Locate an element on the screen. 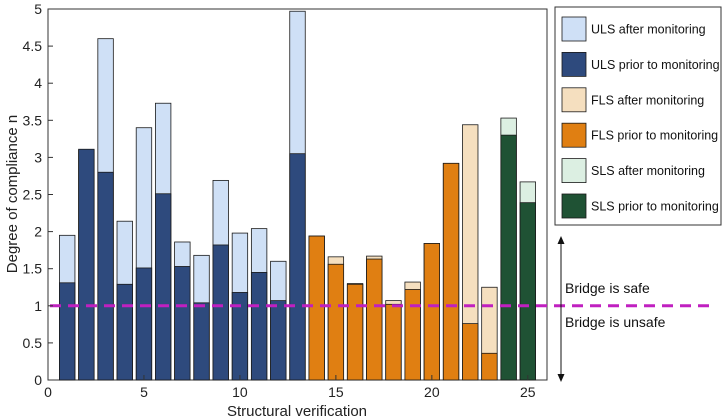  legend-label-uls-after-monitoring: ULS after monitoring is located at coordinates (648, 30).